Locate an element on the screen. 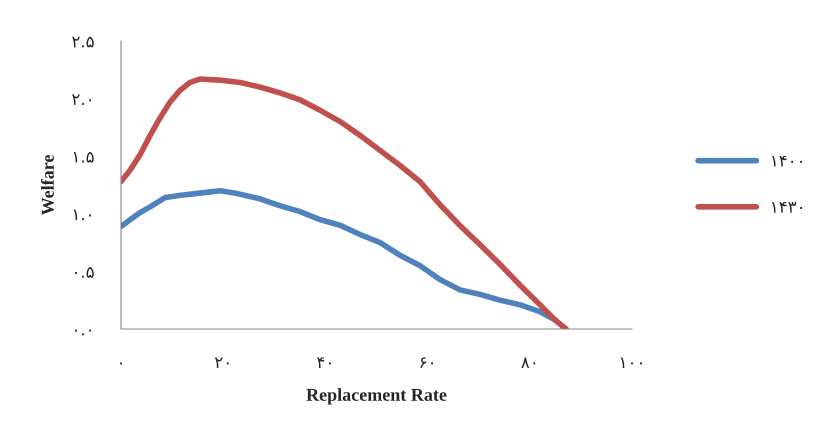 The width and height of the screenshot is (813, 446). y-tick-label: ۱.۰ is located at coordinates (83, 215).